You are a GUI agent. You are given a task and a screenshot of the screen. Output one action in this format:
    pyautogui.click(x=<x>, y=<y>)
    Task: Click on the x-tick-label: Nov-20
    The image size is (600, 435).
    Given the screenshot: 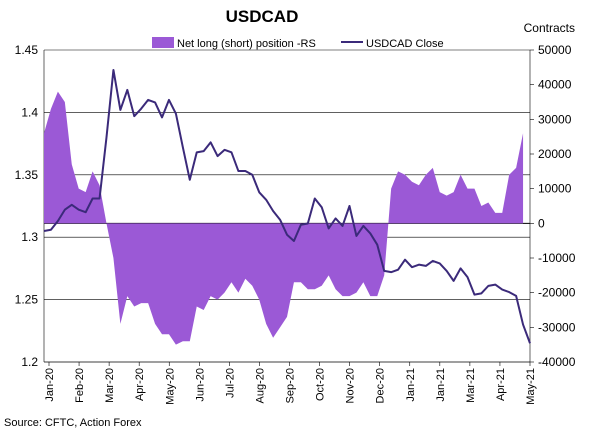 What is the action you would take?
    pyautogui.click(x=351, y=385)
    